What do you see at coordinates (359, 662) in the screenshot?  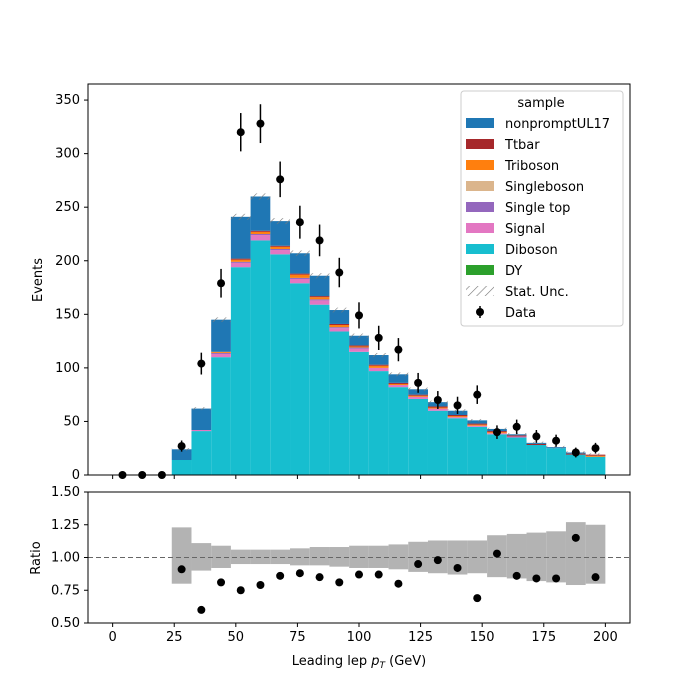 I see `x-axis-label: Leading lep pT (GeV)` at bounding box center [359, 662].